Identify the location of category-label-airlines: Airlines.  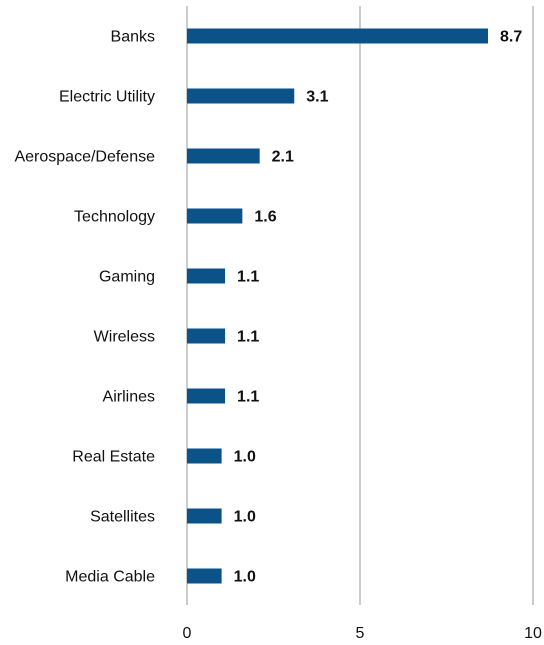
(129, 397).